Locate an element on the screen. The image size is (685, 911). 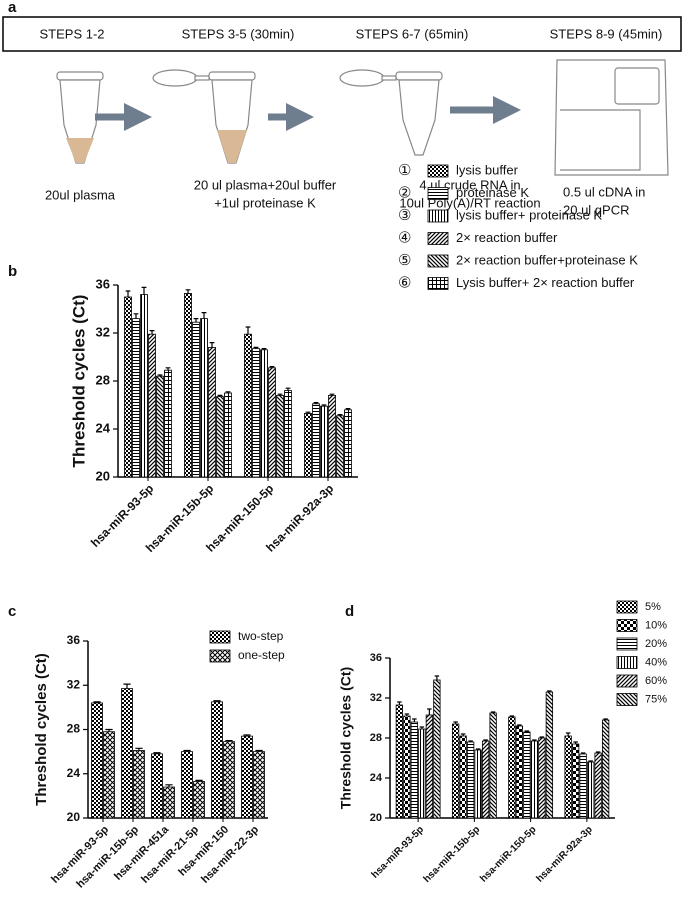
legend-label: proteinase K is located at coordinates (492, 192).